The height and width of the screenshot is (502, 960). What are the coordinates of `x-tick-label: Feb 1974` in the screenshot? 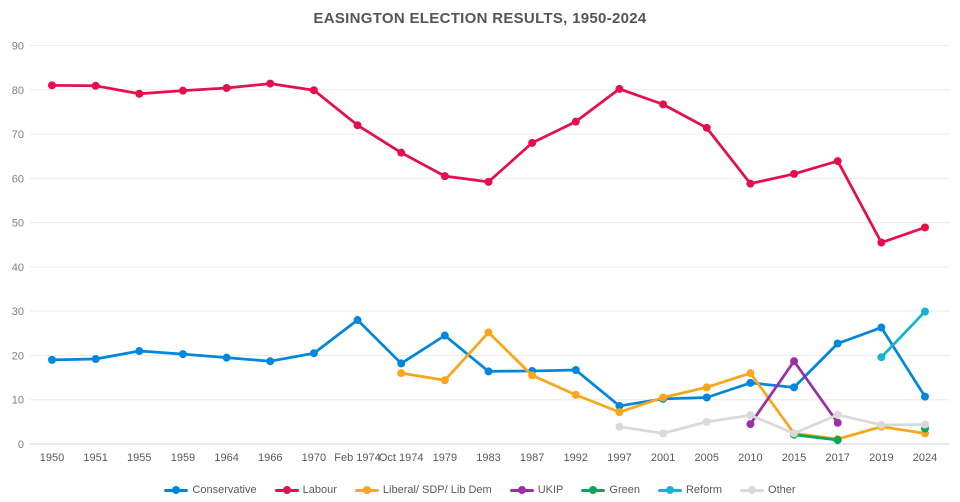 It's located at (357, 458).